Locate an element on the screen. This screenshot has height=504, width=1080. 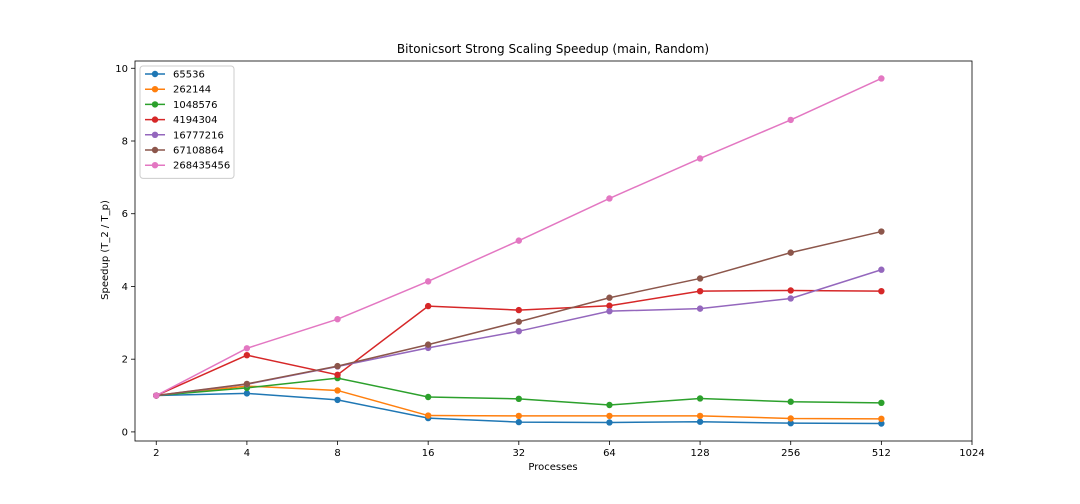
legend-label: 262144 is located at coordinates (192, 90).